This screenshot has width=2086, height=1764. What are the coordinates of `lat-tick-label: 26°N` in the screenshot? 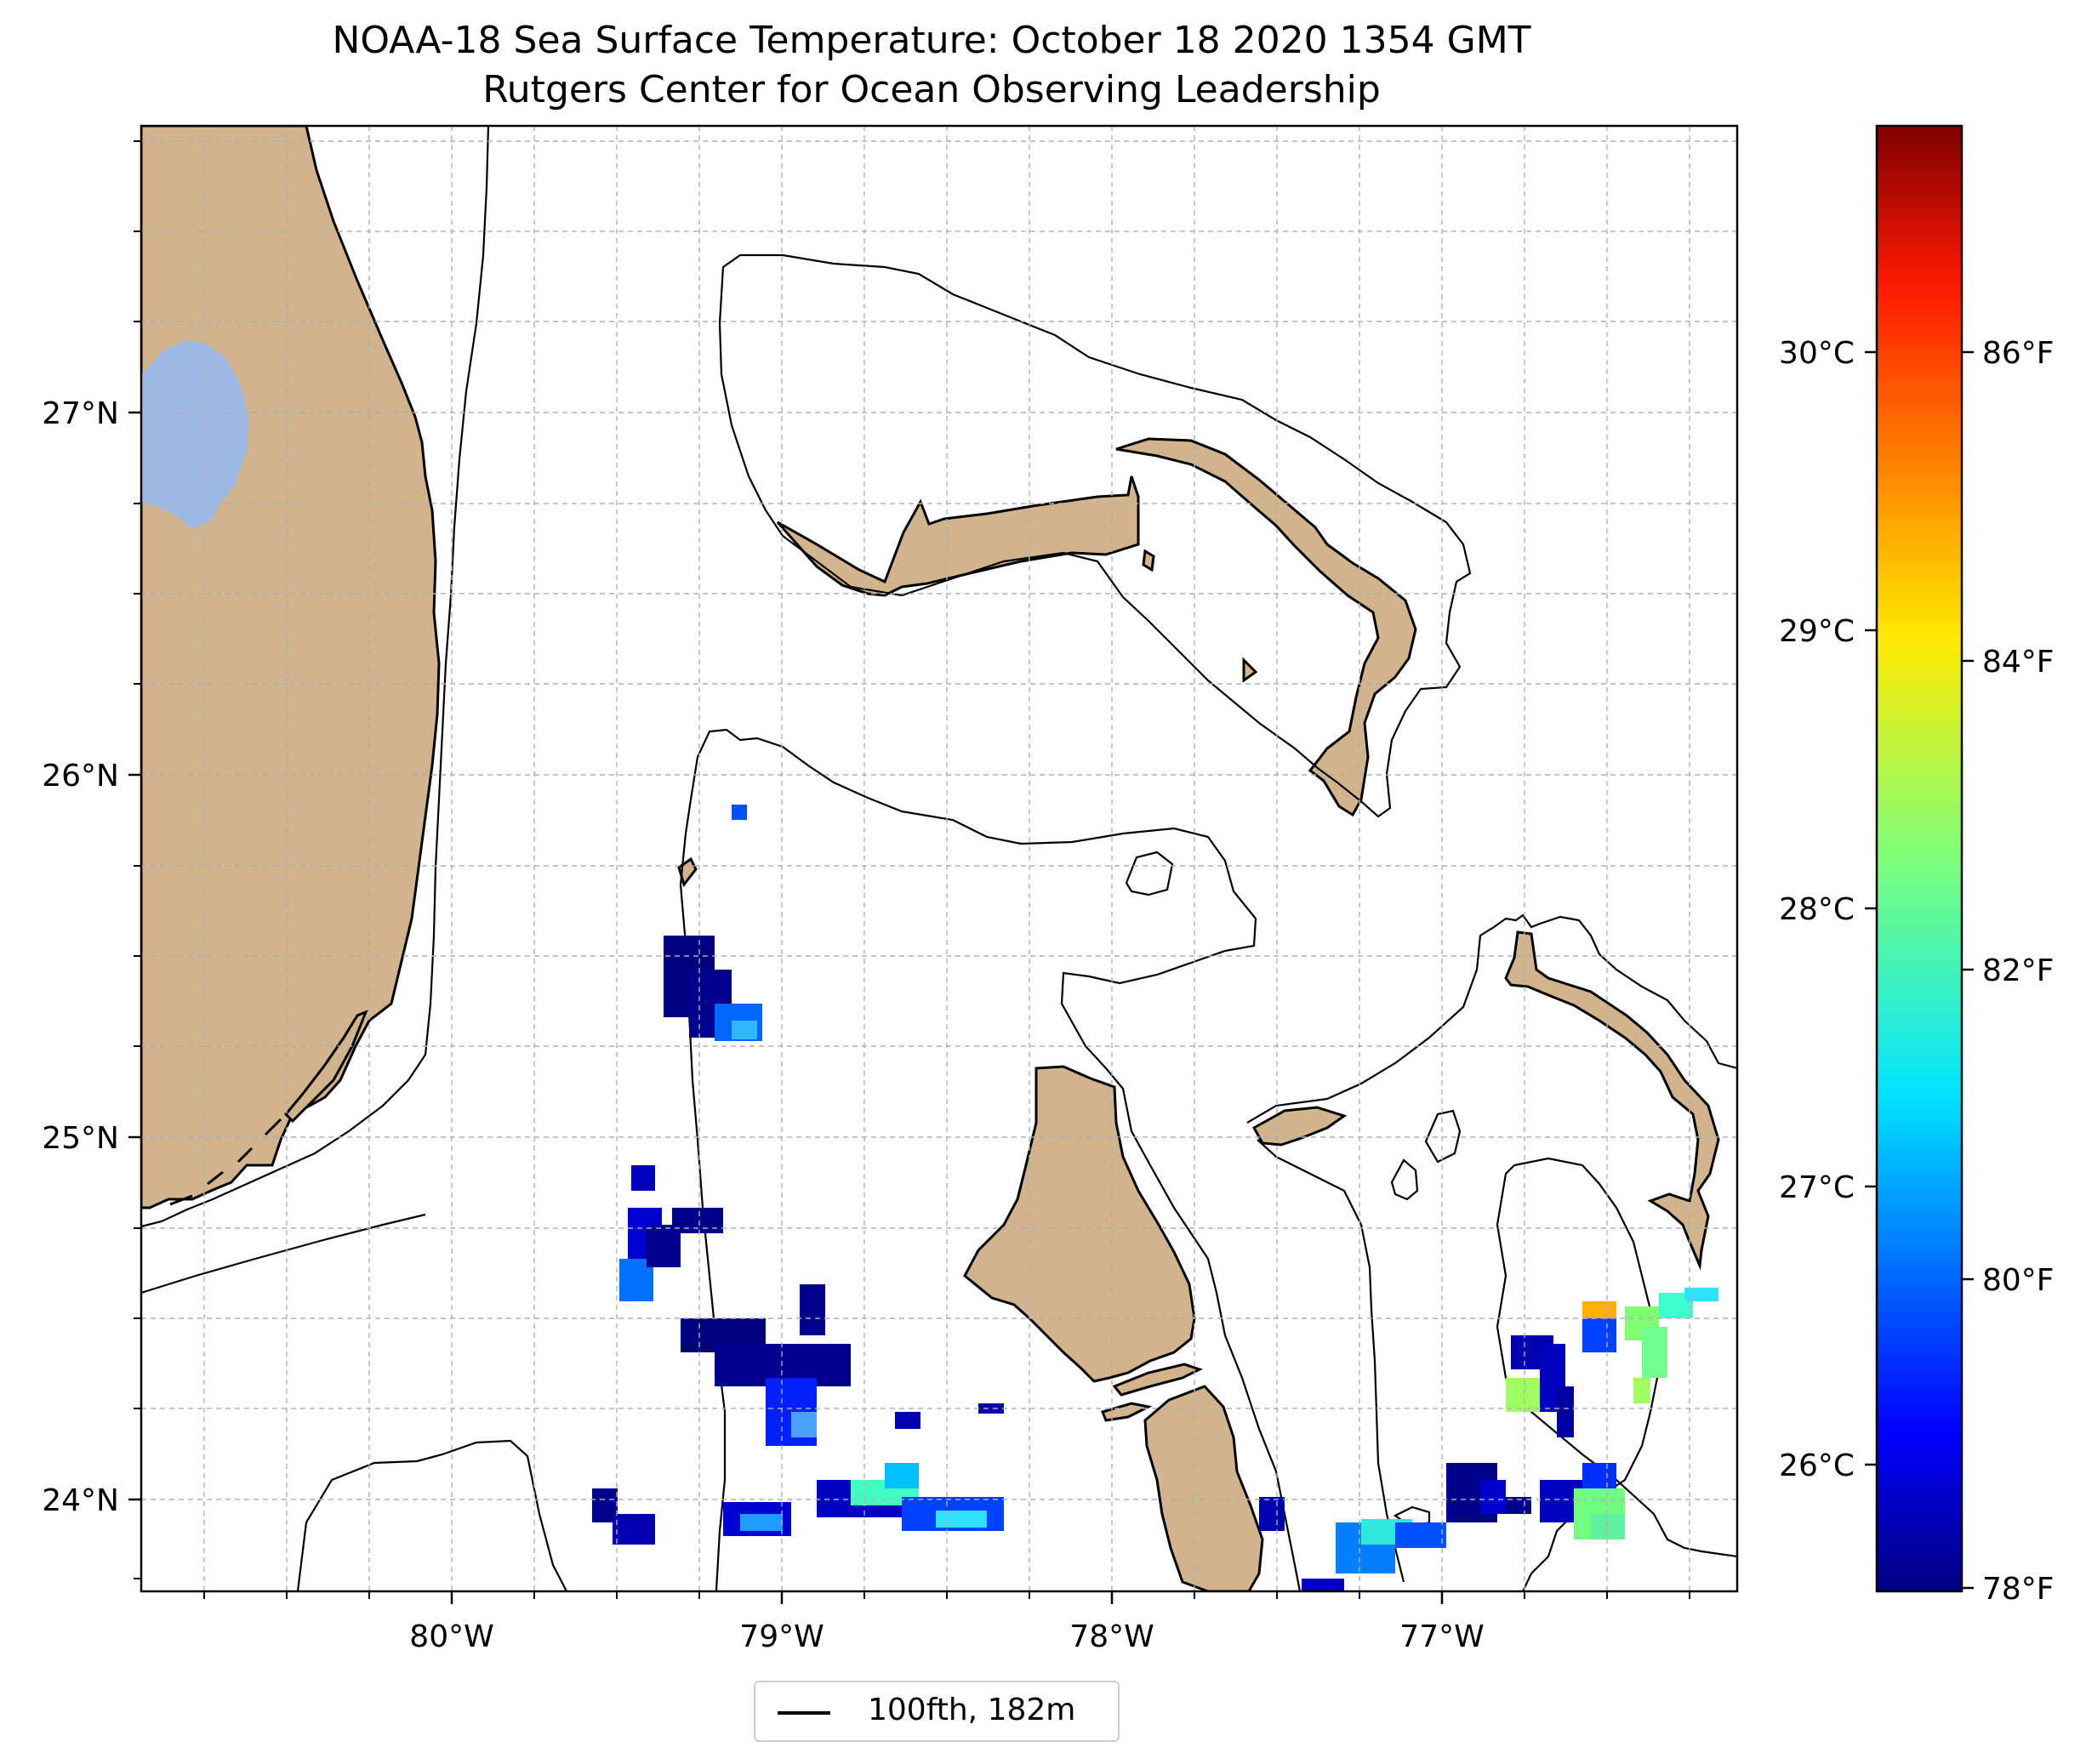 It's located at (80, 776).